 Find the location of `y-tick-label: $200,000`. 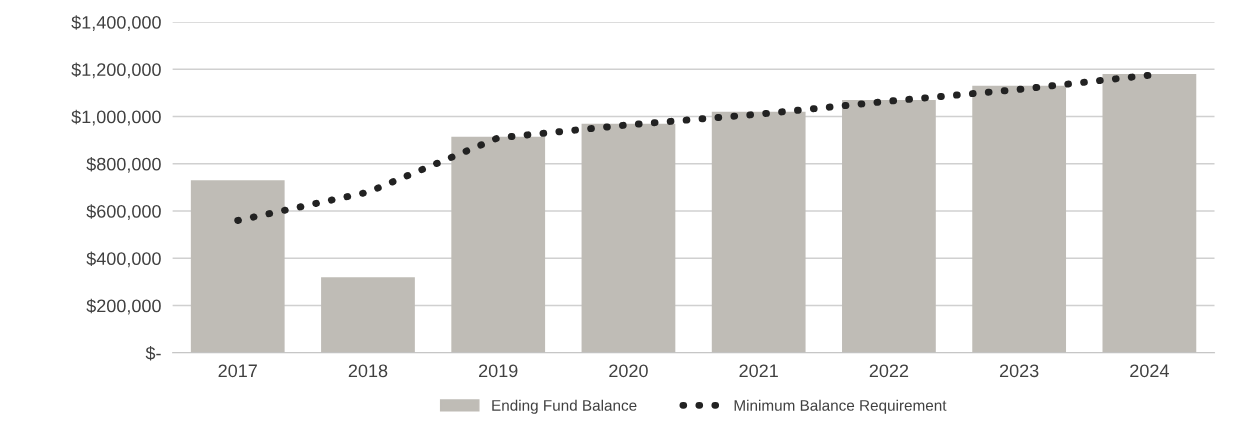

y-tick-label: $200,000 is located at coordinates (123, 306).